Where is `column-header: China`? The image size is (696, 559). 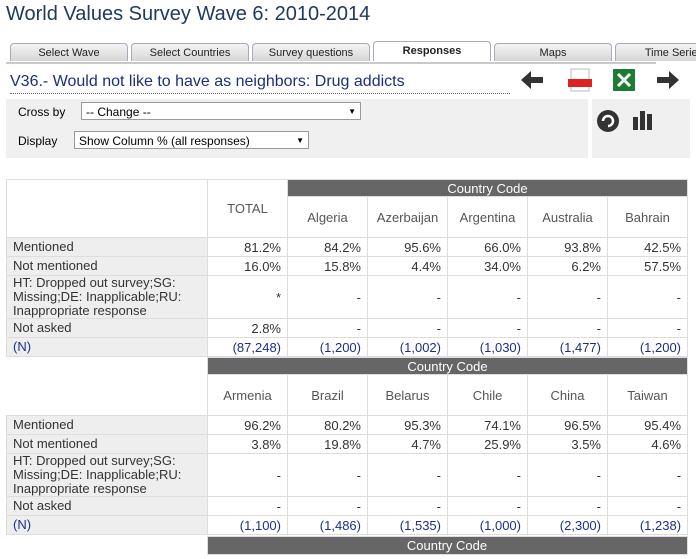
column-header: China is located at coordinates (567, 395).